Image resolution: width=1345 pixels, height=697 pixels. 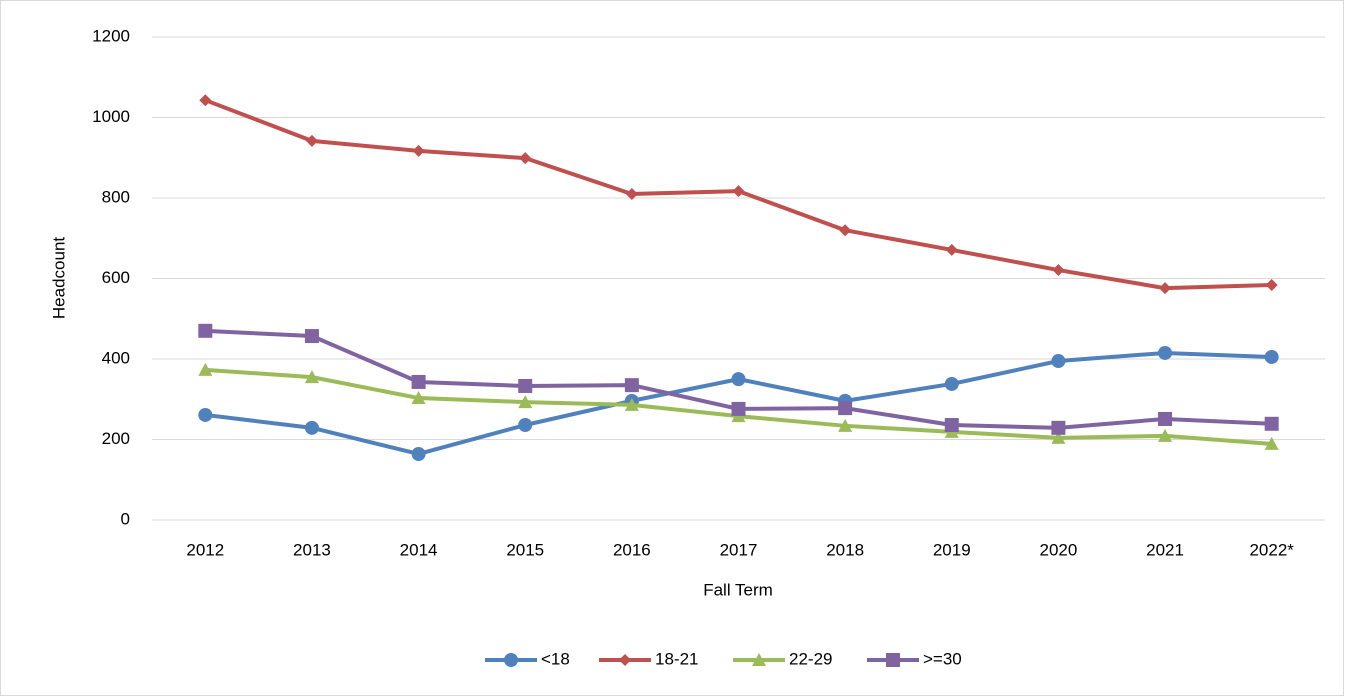 What do you see at coordinates (739, 549) in the screenshot?
I see `x-tick-label: 2017` at bounding box center [739, 549].